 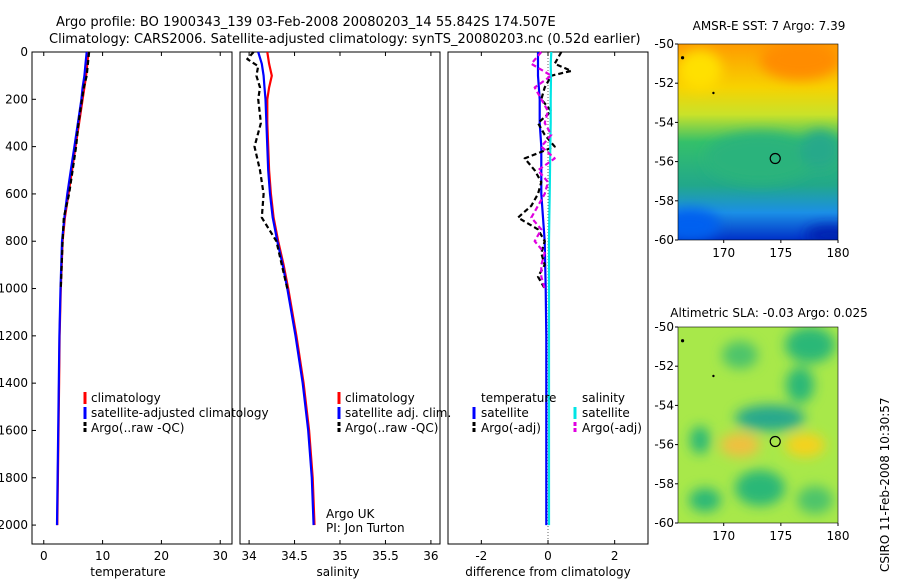 I want to click on series-line-salinity-argo-adj-, so click(x=543, y=170).